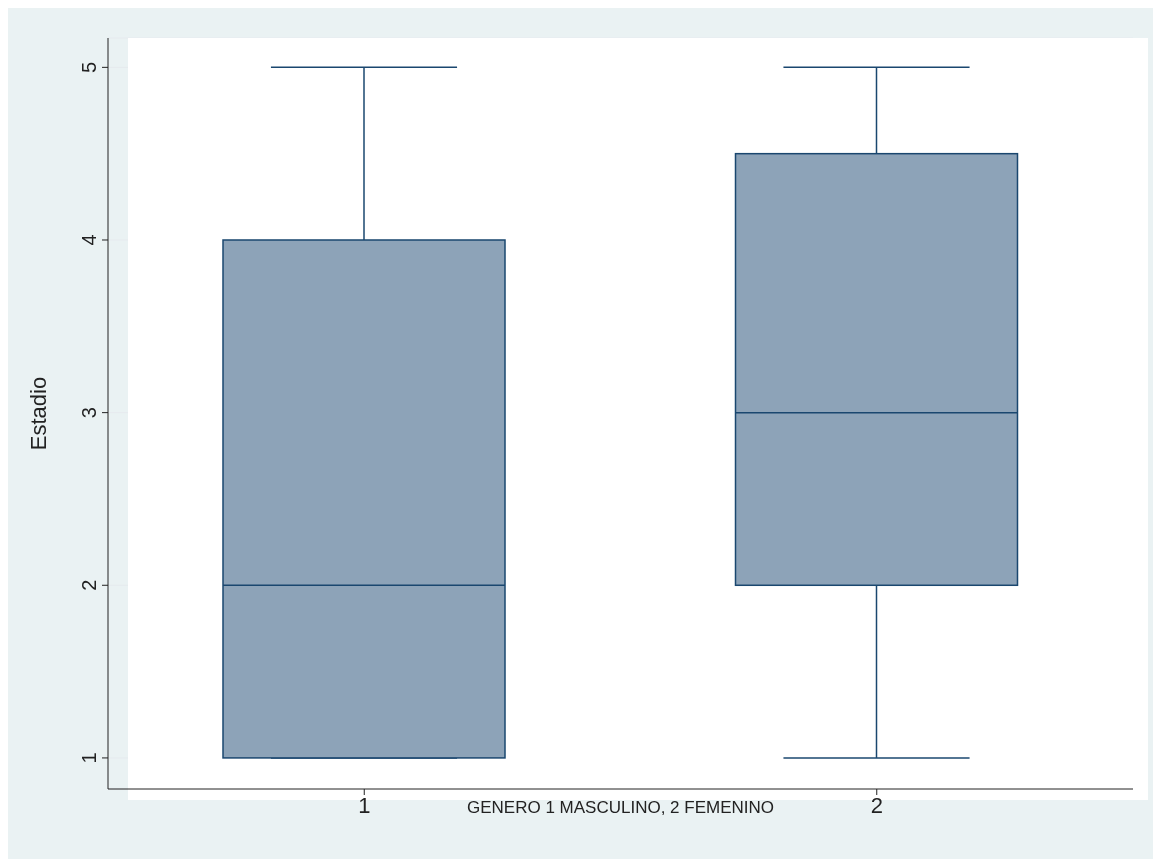  What do you see at coordinates (89, 413) in the screenshot?
I see `y-tick-label: 3` at bounding box center [89, 413].